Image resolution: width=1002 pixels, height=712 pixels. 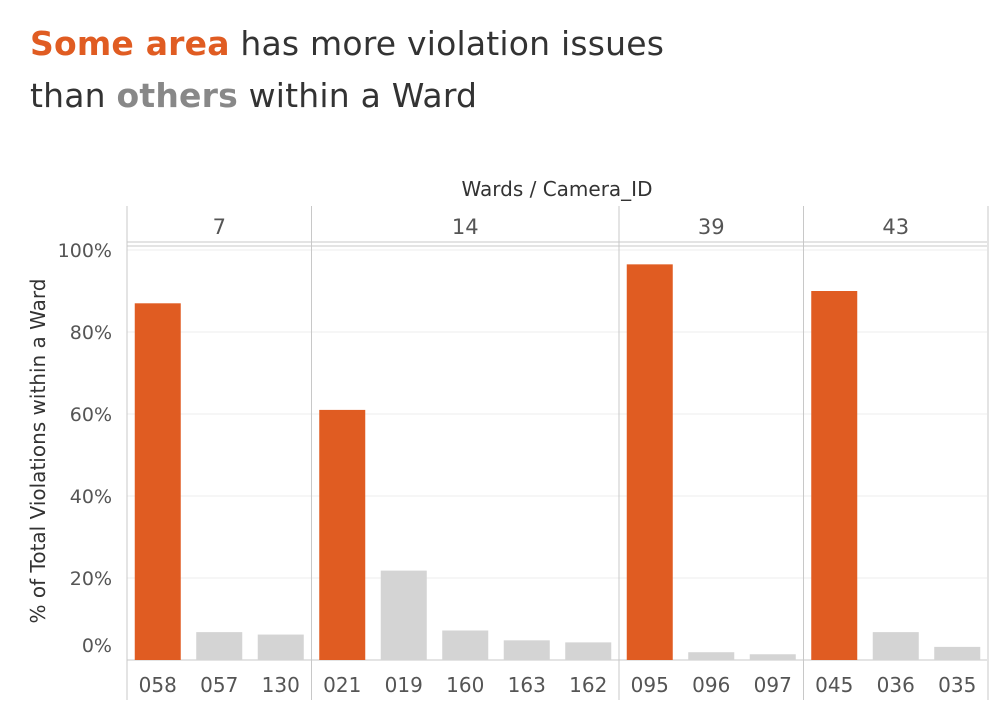 I want to click on camera-id-label: 019, so click(x=404, y=685).